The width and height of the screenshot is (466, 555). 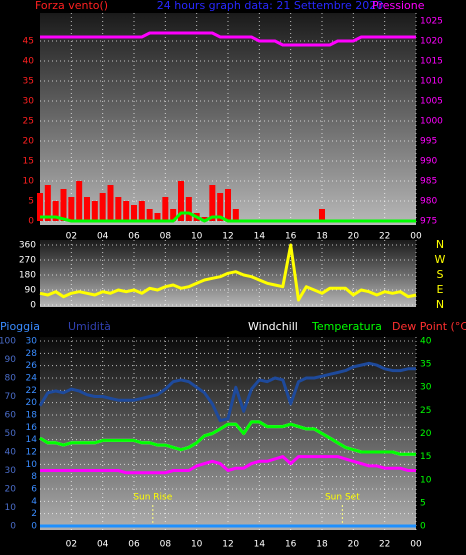 I want to click on x-tick-label: 16, so click(x=291, y=545).